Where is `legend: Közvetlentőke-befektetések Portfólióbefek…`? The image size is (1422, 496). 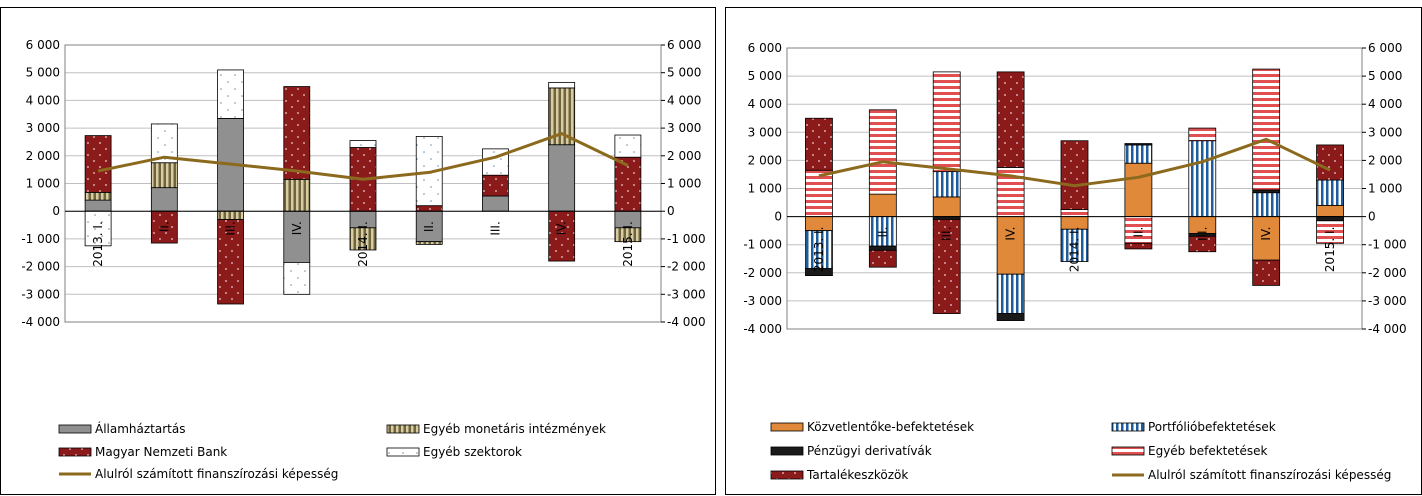
legend: Közvetlentőke-befektetések Portfólióbefek… is located at coordinates (1080, 451).